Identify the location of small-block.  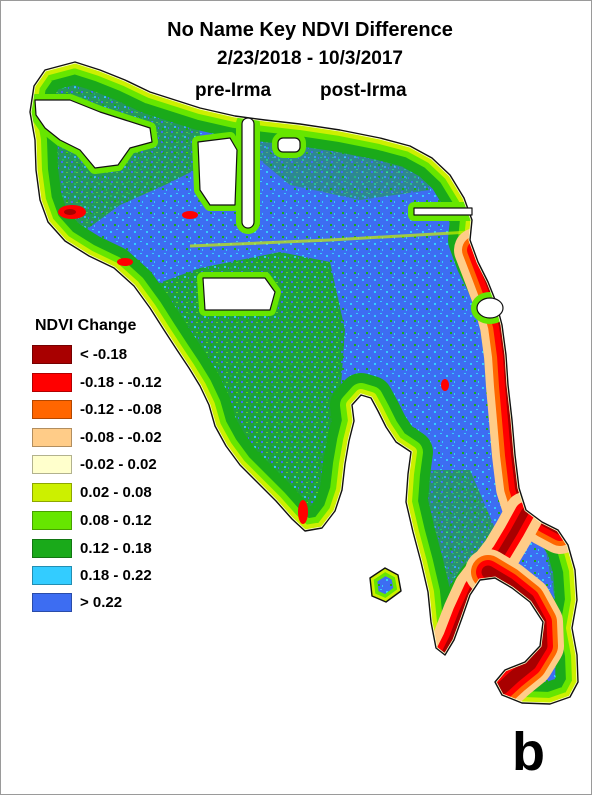
(289, 145).